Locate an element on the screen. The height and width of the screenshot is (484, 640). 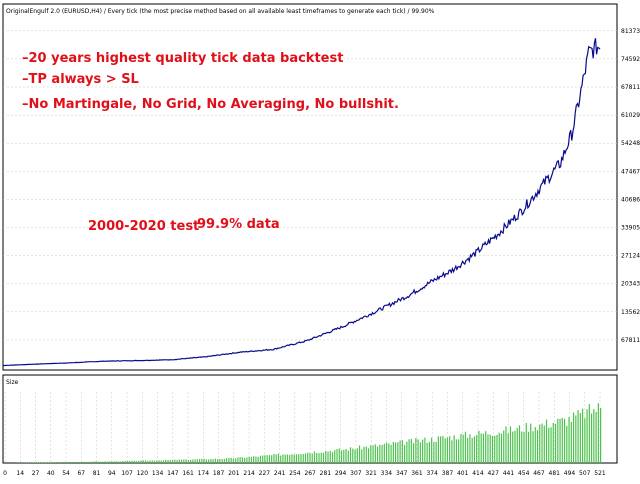
y-tick-label: 474677 is located at coordinates (630, 171).